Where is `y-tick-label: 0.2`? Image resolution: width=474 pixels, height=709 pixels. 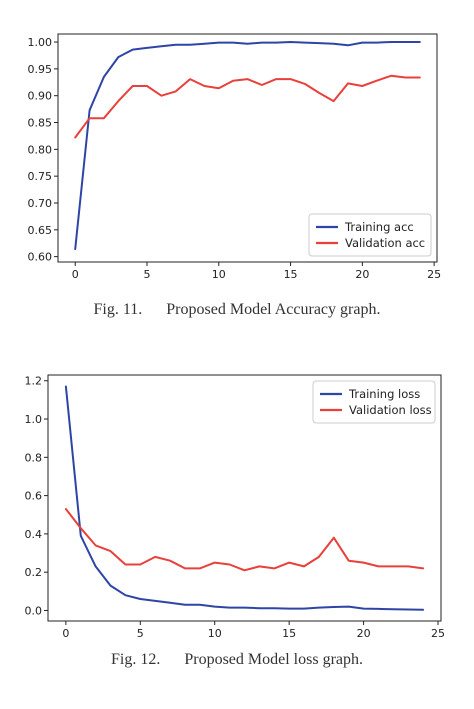
y-tick-label: 0.2 is located at coordinates (34, 572).